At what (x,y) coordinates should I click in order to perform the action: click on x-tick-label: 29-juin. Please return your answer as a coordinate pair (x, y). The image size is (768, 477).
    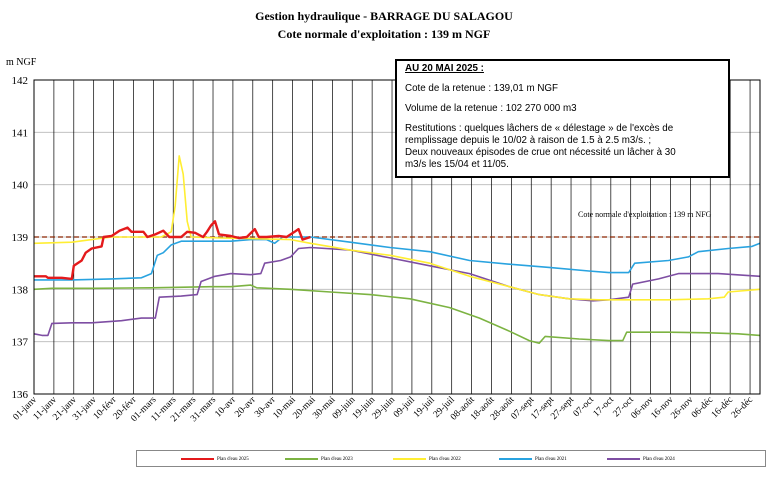
    Looking at the image, I should click on (384, 408).